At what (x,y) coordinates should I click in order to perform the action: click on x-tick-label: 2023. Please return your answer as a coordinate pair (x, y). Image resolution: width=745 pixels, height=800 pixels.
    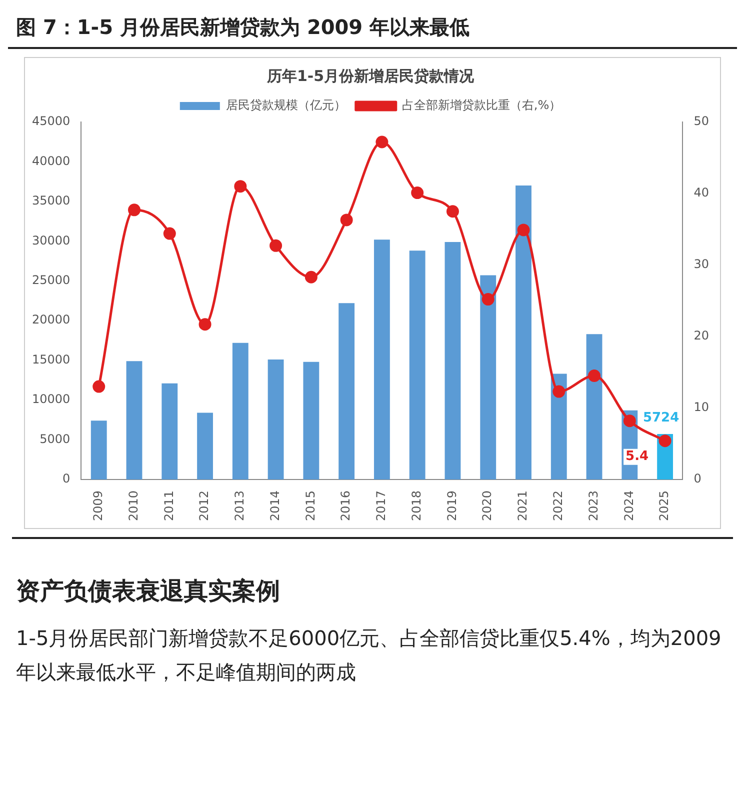
    Looking at the image, I should click on (593, 506).